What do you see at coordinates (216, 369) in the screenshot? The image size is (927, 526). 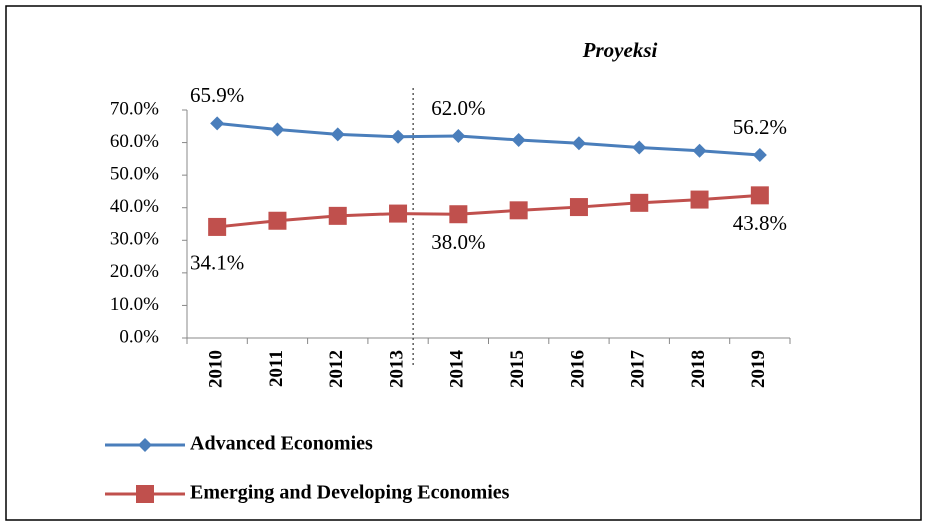 I see `x-tick-label: 2010` at bounding box center [216, 369].